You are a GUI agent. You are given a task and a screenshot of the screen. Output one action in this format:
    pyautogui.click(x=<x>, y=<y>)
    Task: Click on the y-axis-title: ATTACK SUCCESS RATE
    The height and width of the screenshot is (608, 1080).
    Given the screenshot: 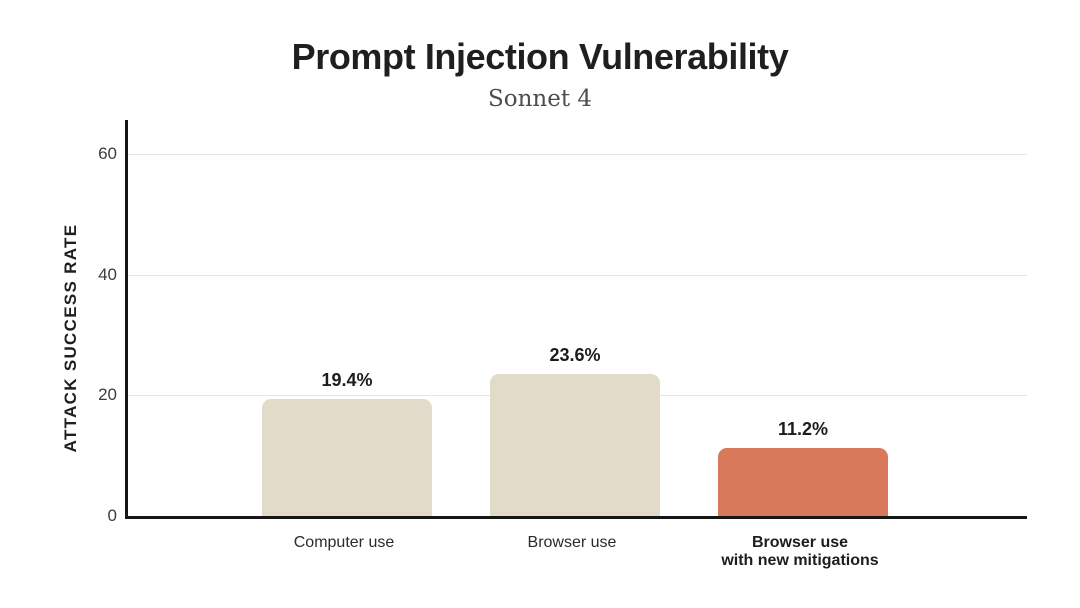 What is the action you would take?
    pyautogui.click(x=70, y=338)
    